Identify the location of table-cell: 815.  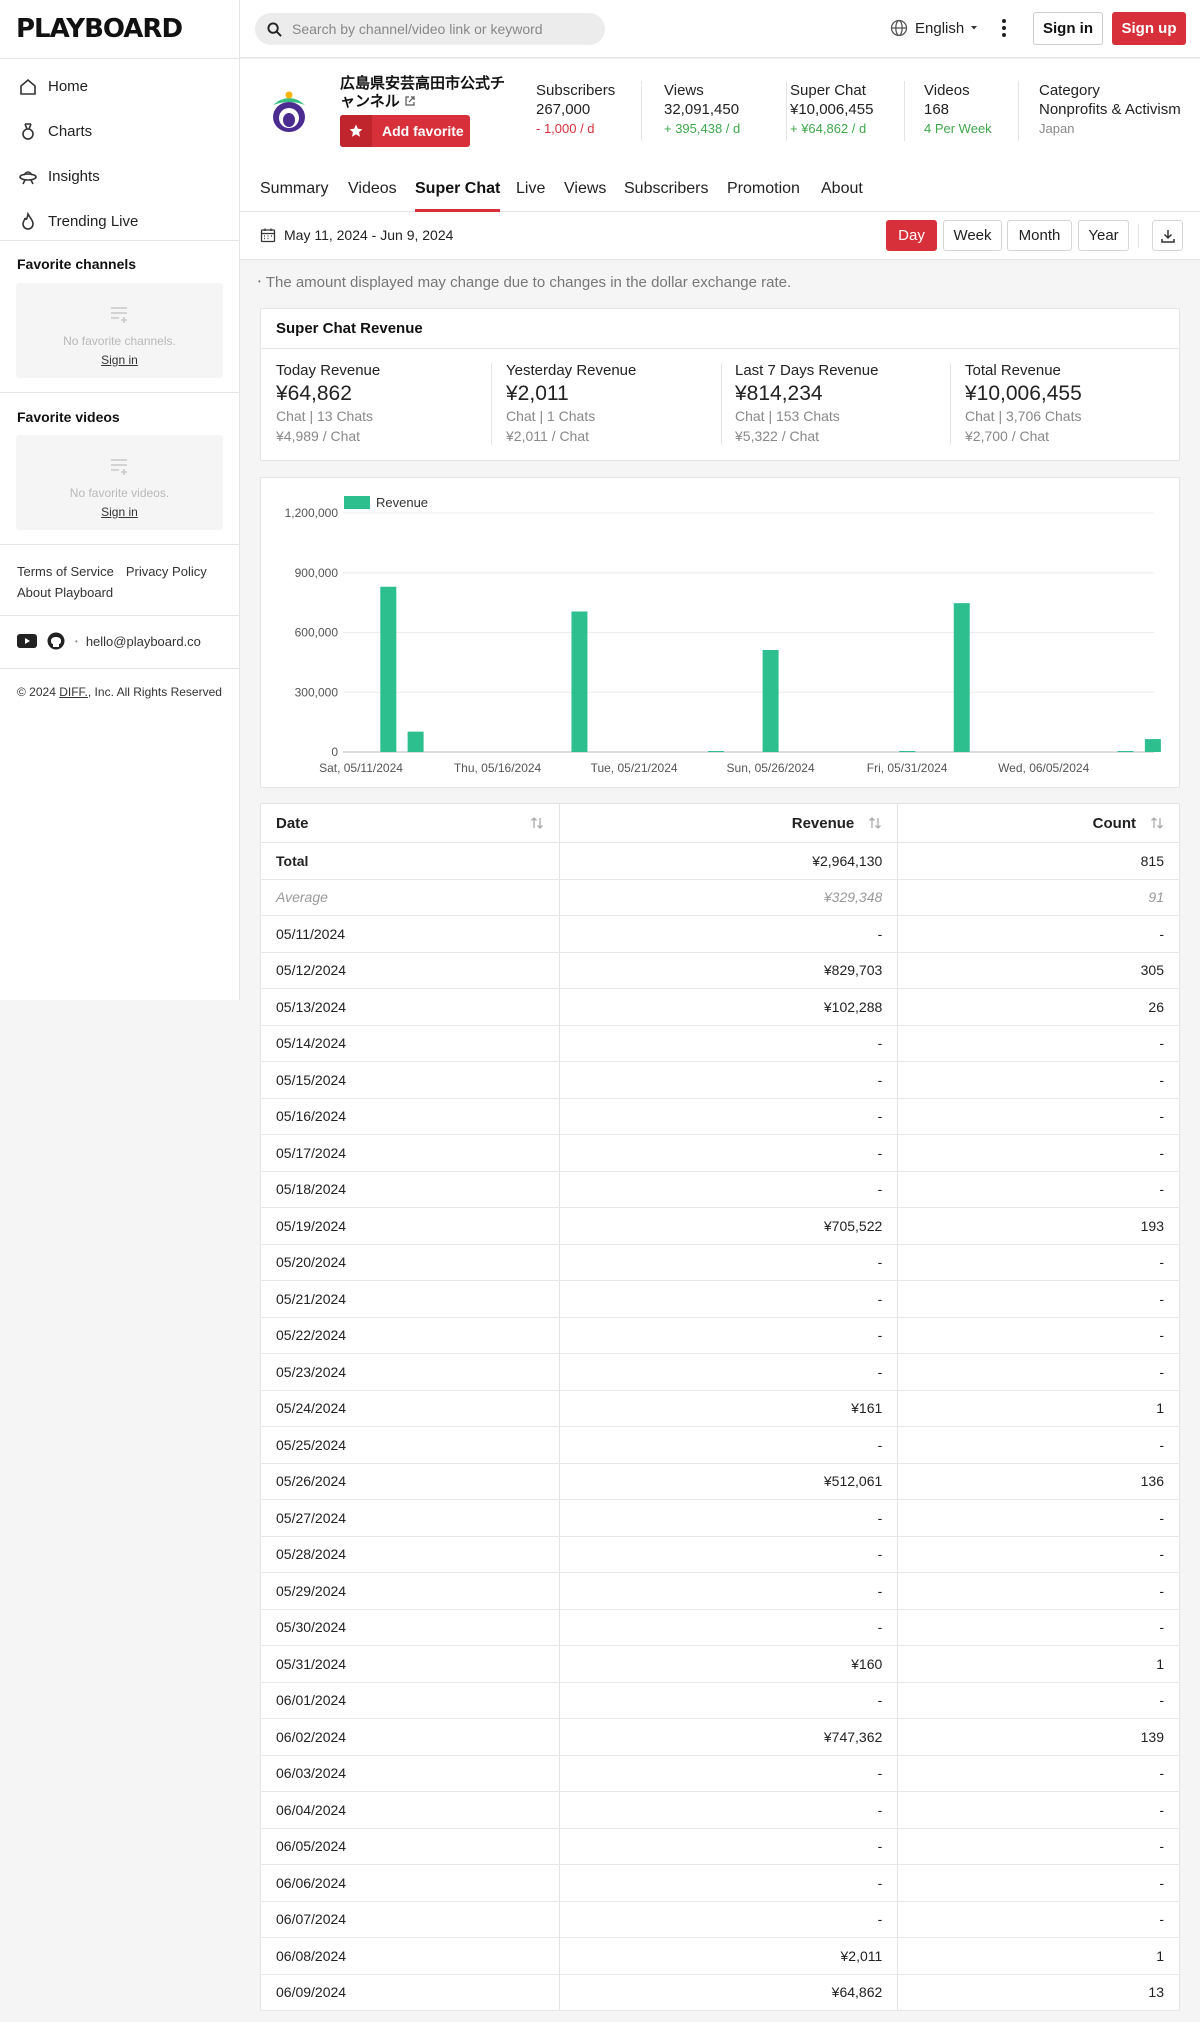
(1038, 861).